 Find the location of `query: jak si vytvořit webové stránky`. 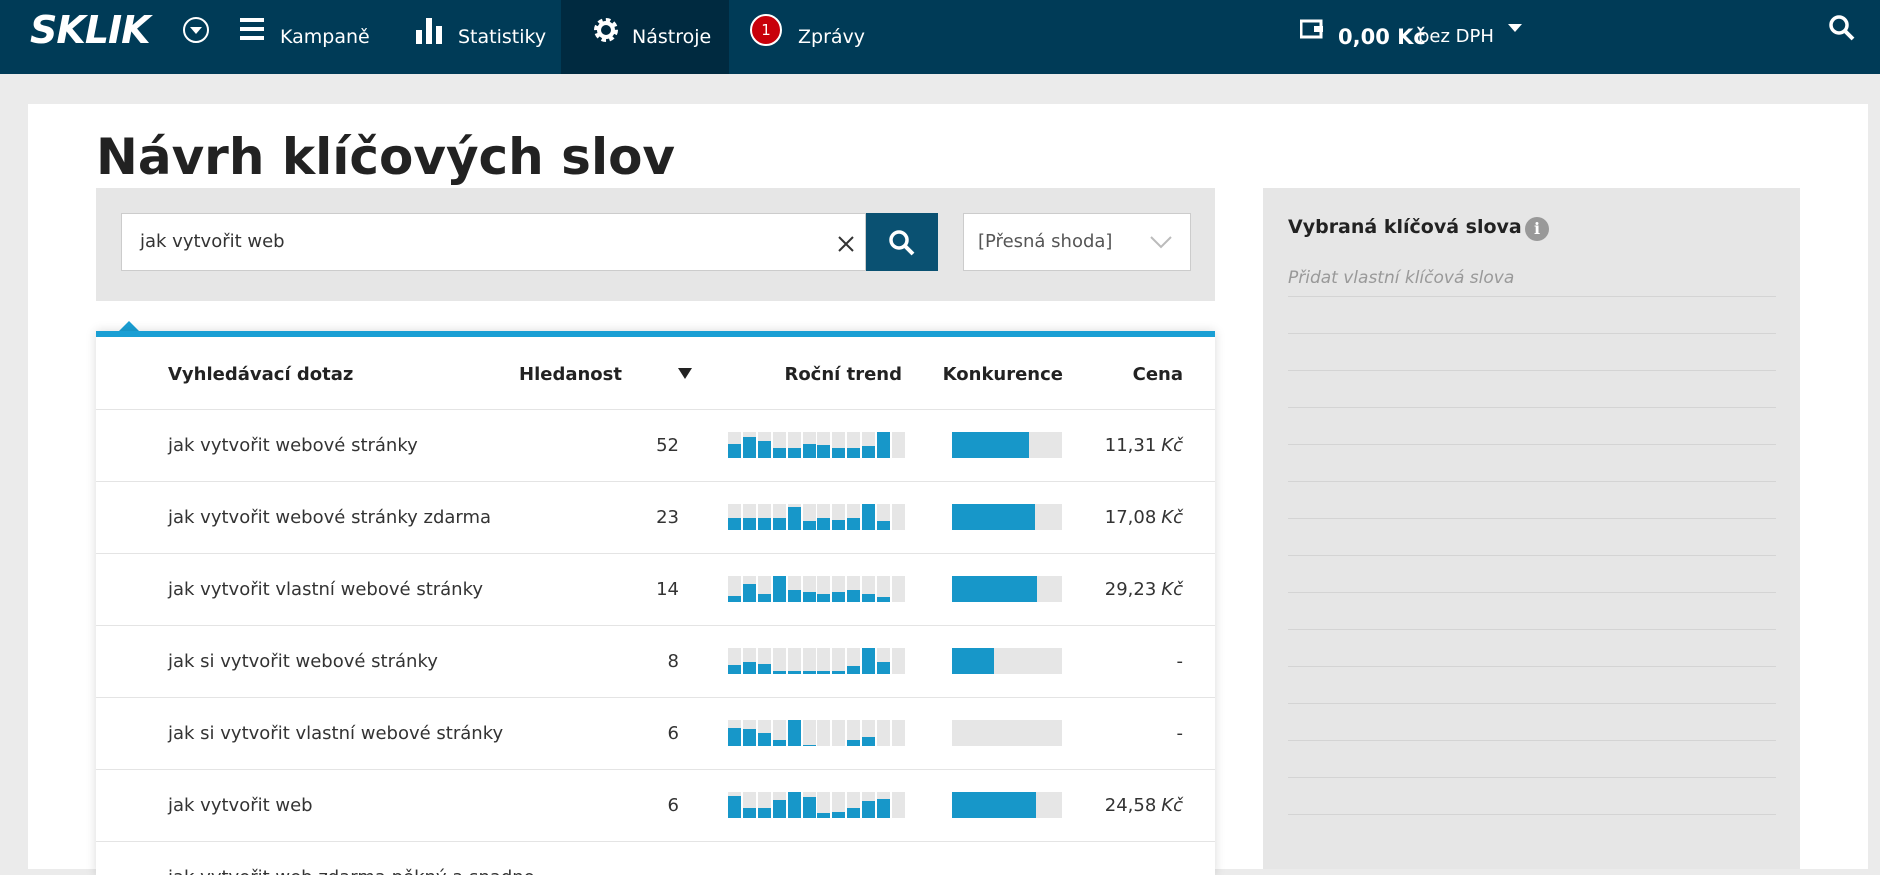

query: jak si vytvořit webové stránky is located at coordinates (303, 661).